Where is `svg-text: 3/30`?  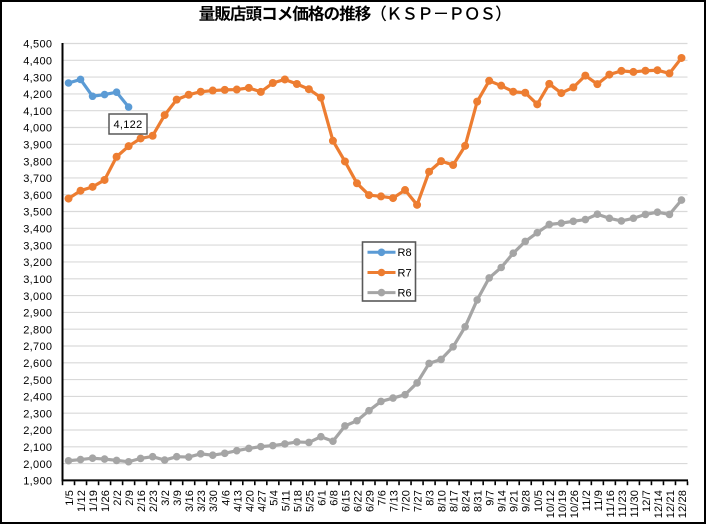
svg-text: 3/30 is located at coordinates (214, 501).